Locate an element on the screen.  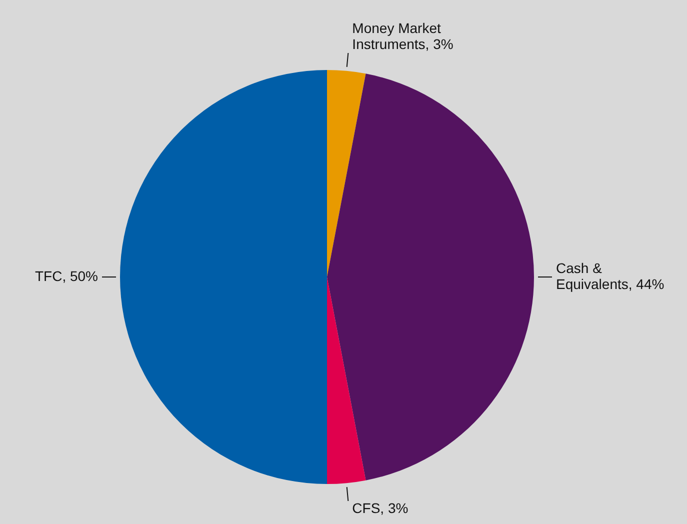
slice-label: CFS, 3% is located at coordinates (380, 508).